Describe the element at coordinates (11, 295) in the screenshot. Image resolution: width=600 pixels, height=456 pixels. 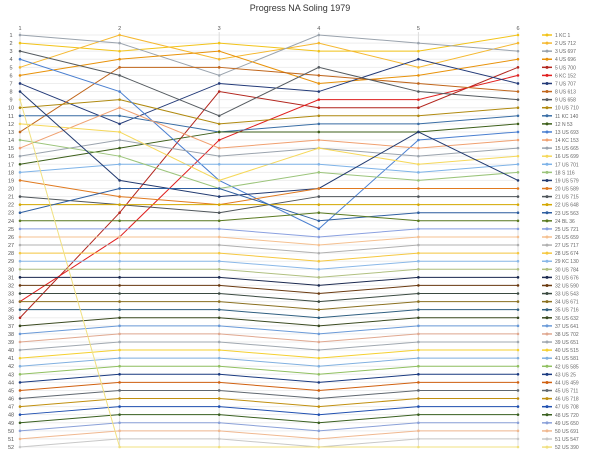
I see `y-tick-label: 33` at that location.